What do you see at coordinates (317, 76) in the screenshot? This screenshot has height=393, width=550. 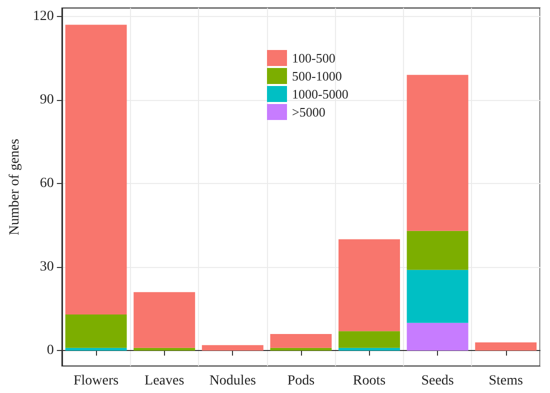 I see `legend-label: 500-1000` at bounding box center [317, 76].